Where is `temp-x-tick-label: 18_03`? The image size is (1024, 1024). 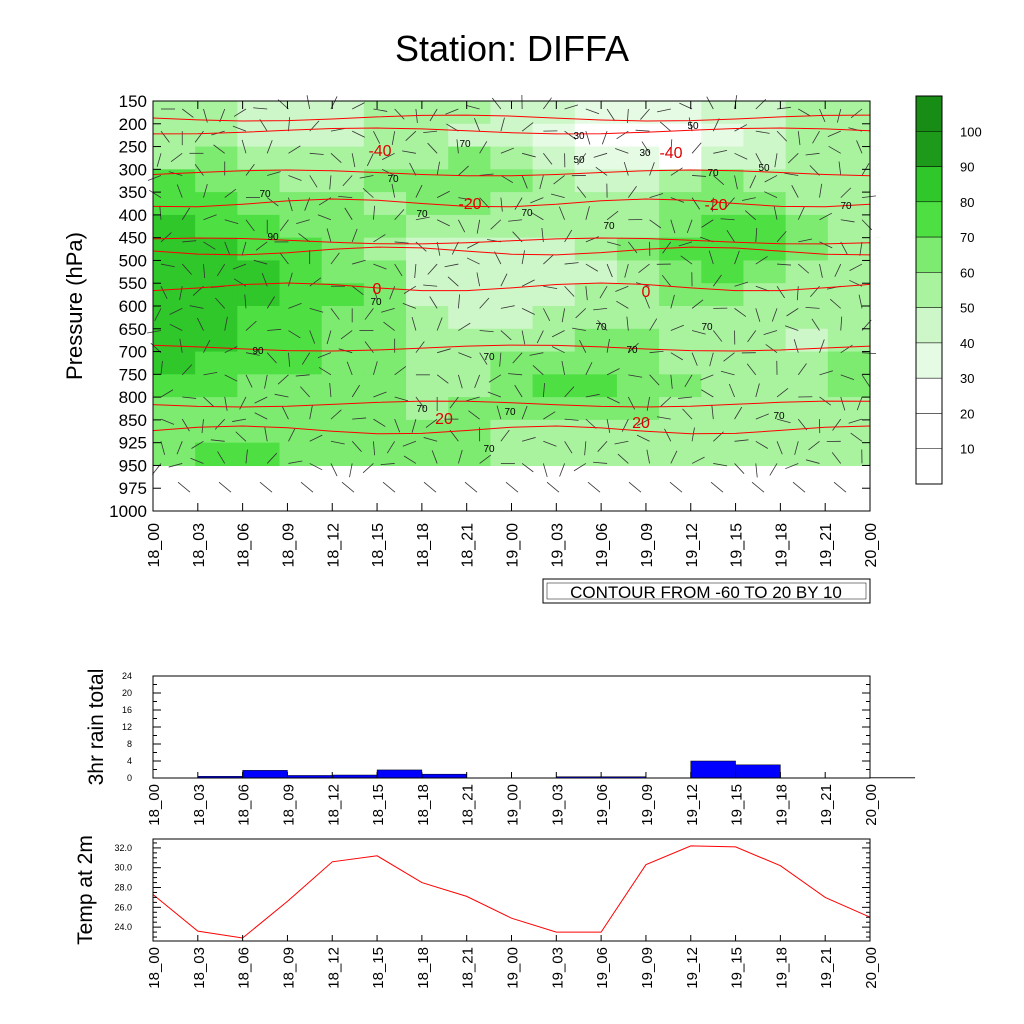 temp-x-tick-label: 18_03 is located at coordinates (199, 968).